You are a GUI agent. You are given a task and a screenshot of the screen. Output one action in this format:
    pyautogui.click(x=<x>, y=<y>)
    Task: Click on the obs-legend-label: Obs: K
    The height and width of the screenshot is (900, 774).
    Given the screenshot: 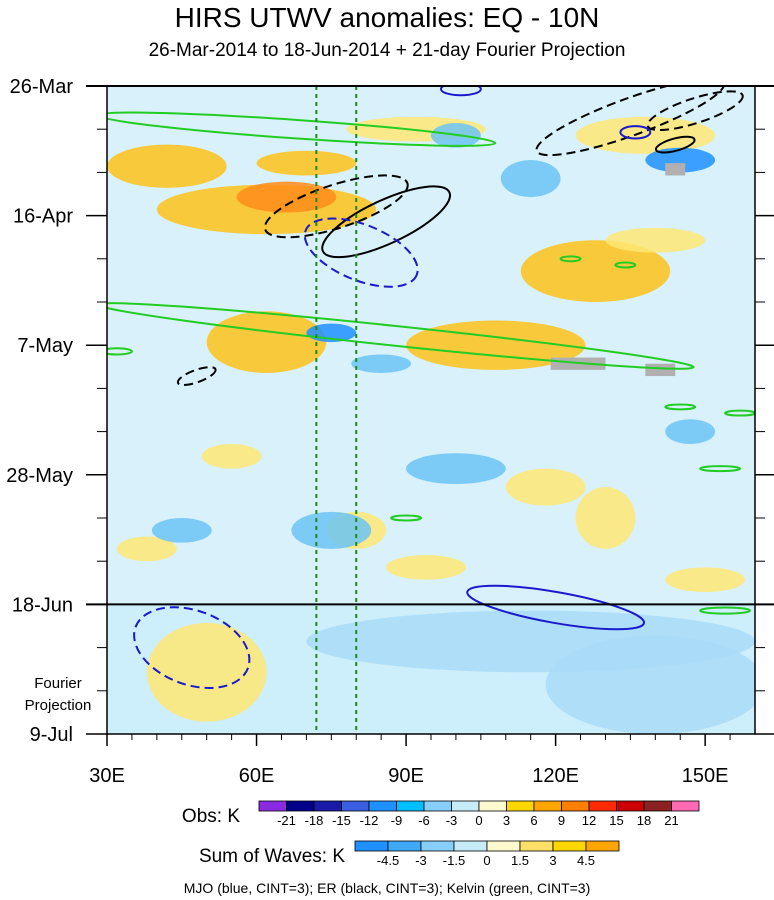 What is the action you would take?
    pyautogui.click(x=211, y=816)
    